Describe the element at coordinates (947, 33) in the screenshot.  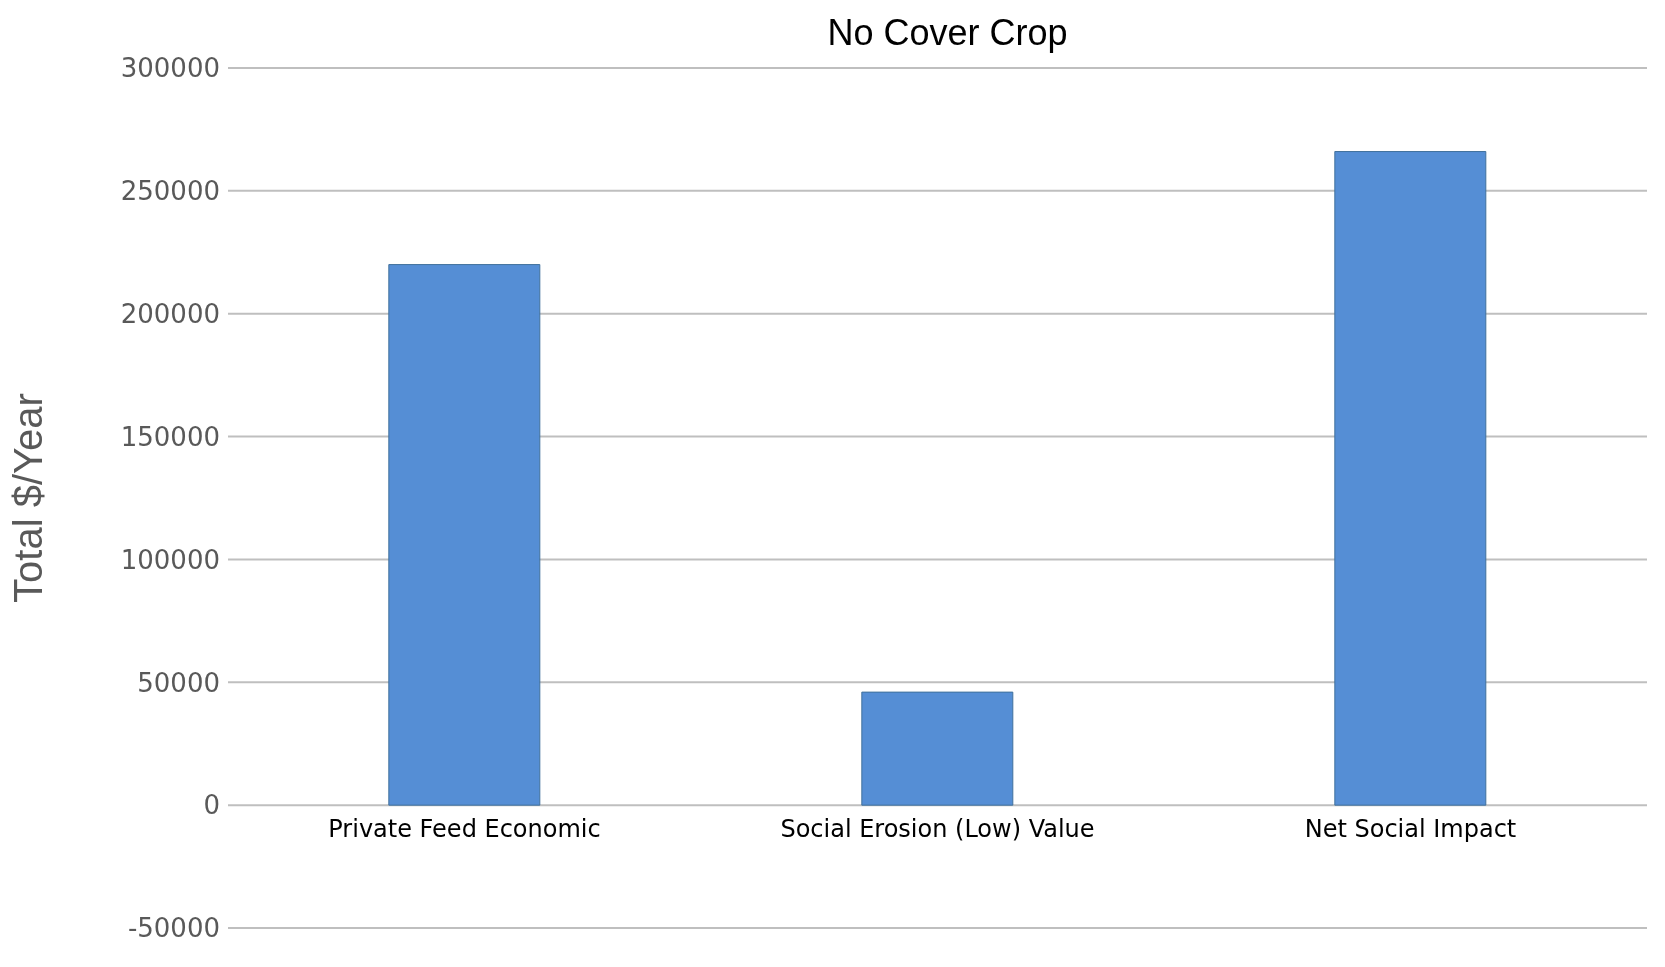
I see `chart-title: No Cover Crop` at that location.